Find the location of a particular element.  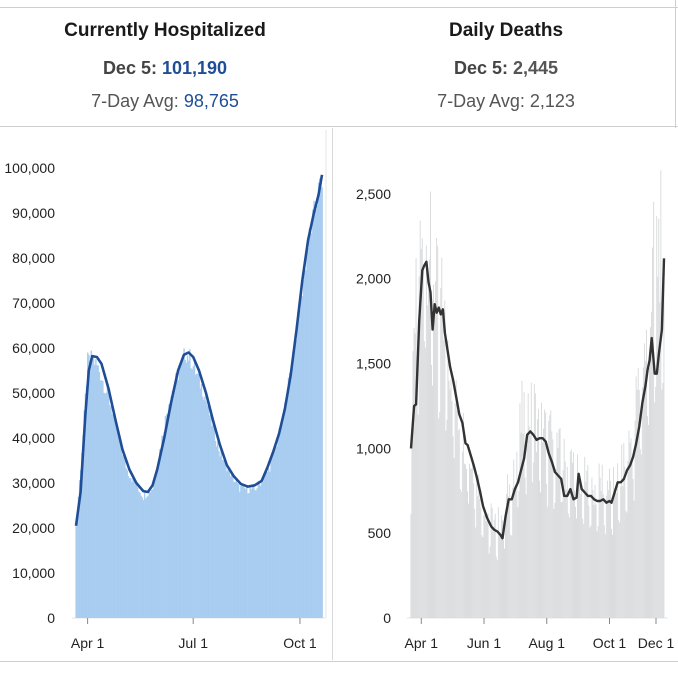

deaths-y-tick: 1,000 is located at coordinates (373, 448).